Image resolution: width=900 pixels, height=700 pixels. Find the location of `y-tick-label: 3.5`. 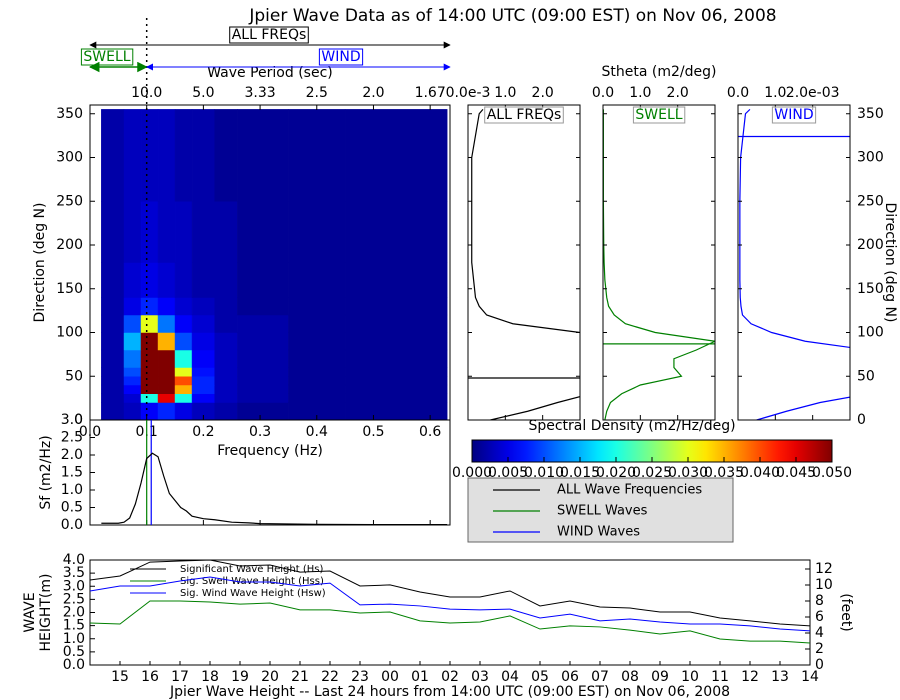

y-tick-label: 3.5 is located at coordinates (74, 573).